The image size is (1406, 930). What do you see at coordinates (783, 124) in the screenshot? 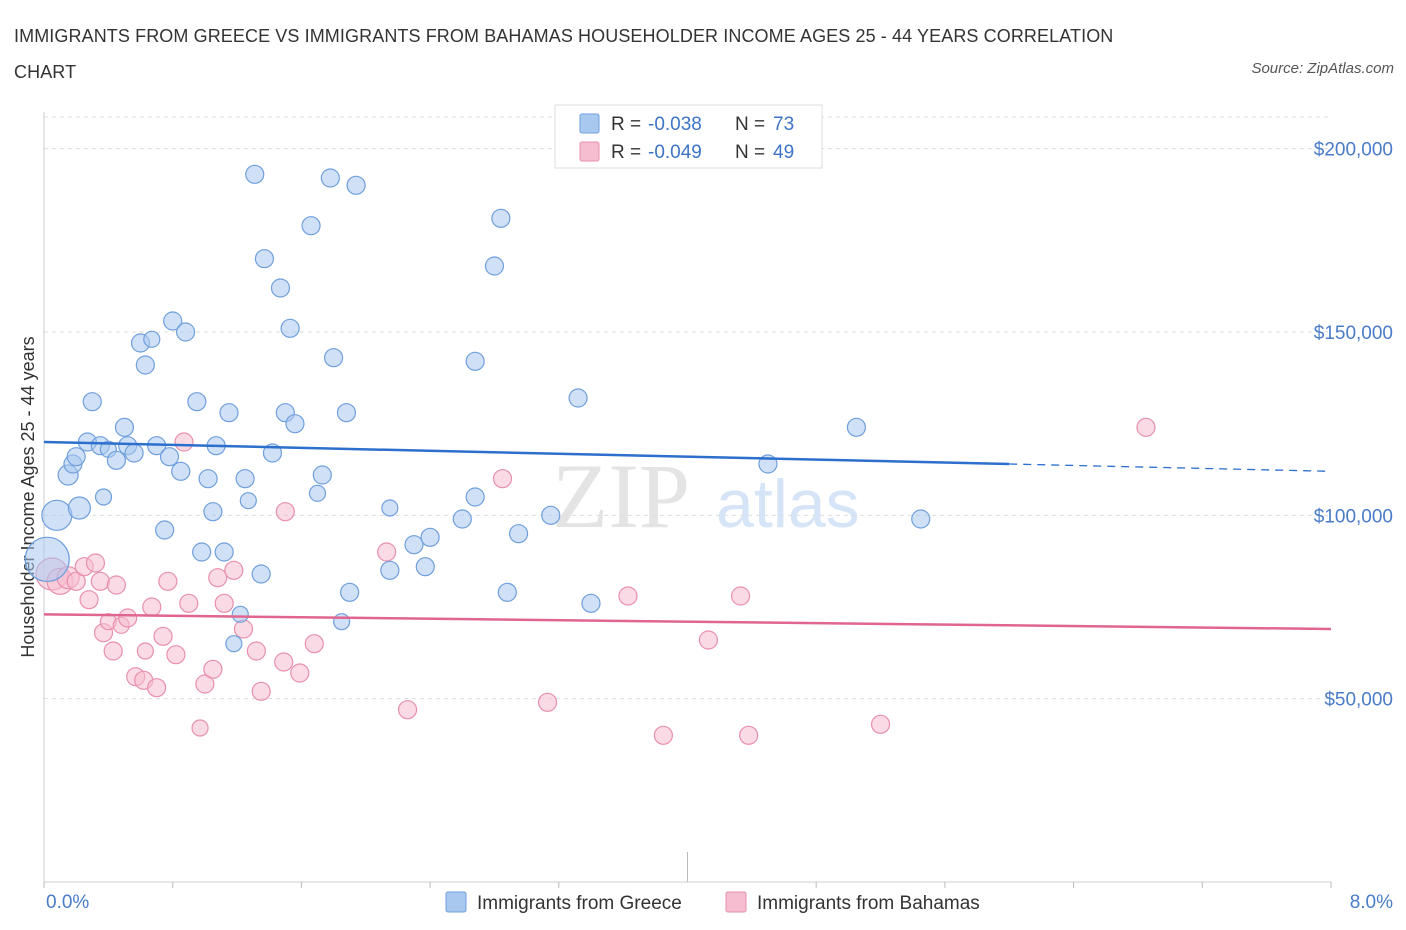
I see `legend-n-value-greece: 73` at bounding box center [783, 124].